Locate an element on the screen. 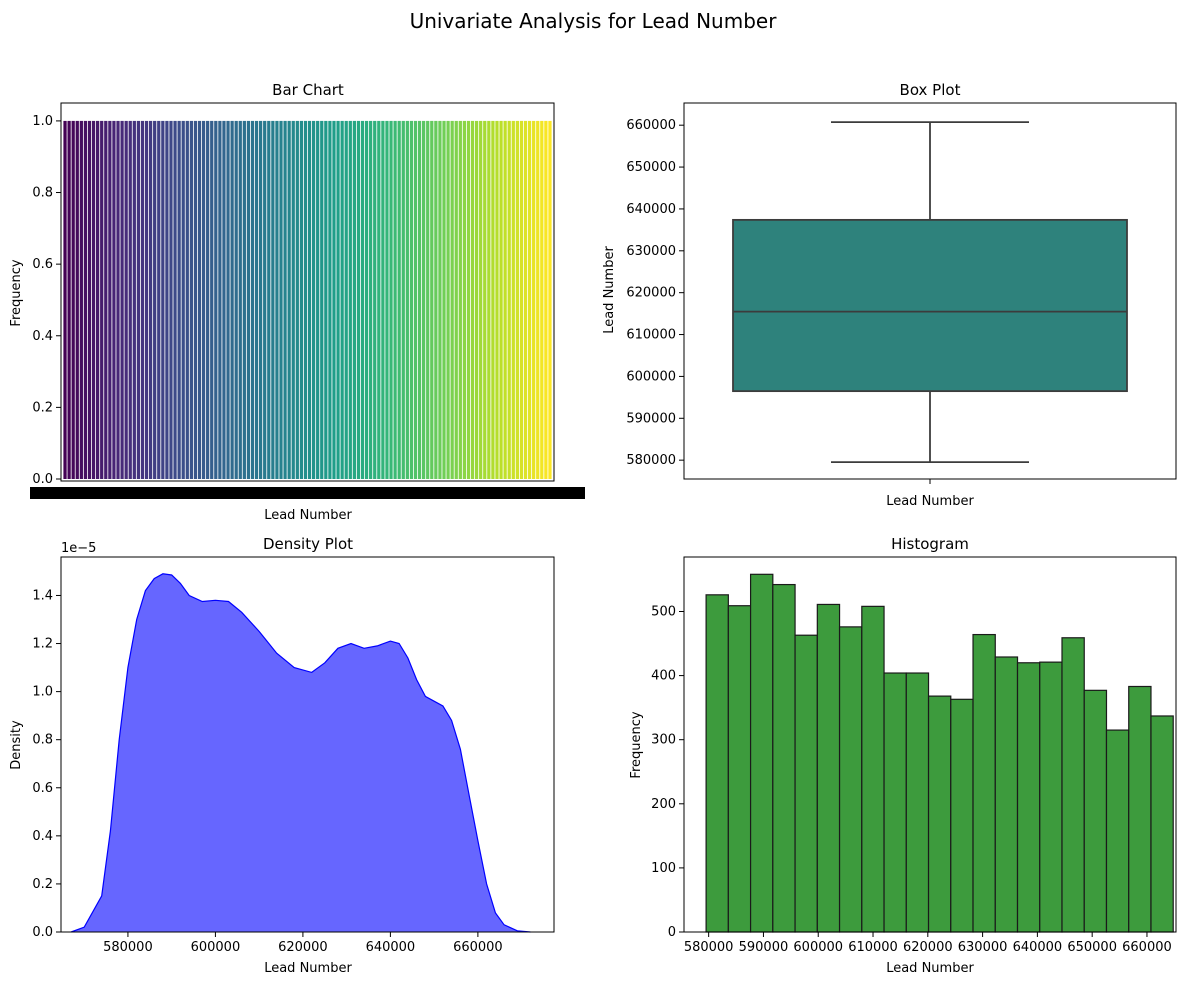 The height and width of the screenshot is (985, 1186). density-plot-xticks: 580000 600000 620000 640000 660000 is located at coordinates (303, 943).